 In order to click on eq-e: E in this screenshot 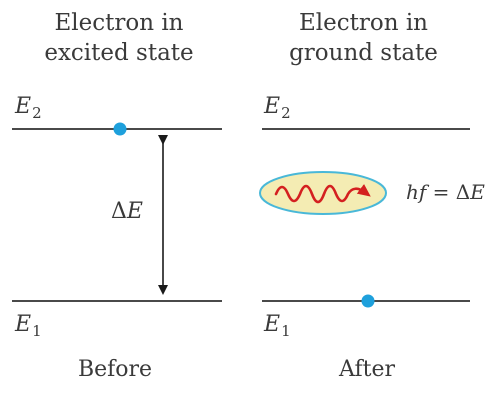, I will do `click(477, 192)`.